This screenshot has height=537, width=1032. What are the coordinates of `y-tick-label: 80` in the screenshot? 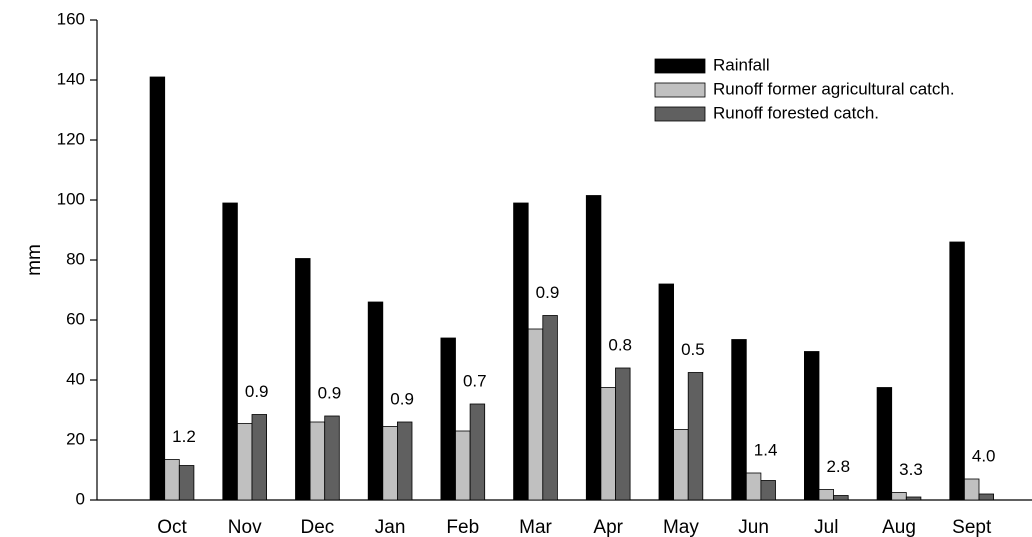 It's located at (75, 258).